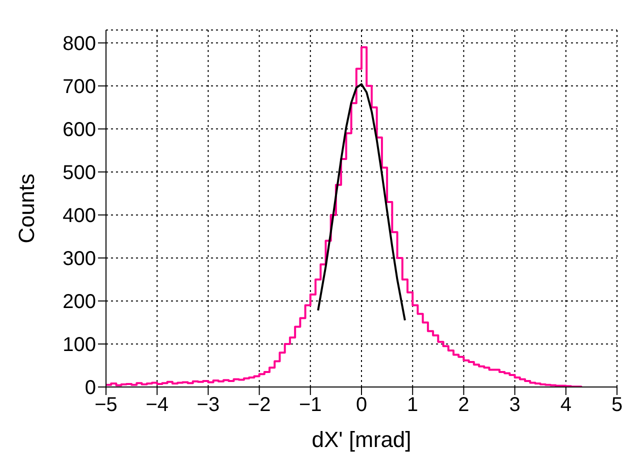 This screenshot has height=465, width=641. I want to click on y-tick-label: 300, so click(79, 259).